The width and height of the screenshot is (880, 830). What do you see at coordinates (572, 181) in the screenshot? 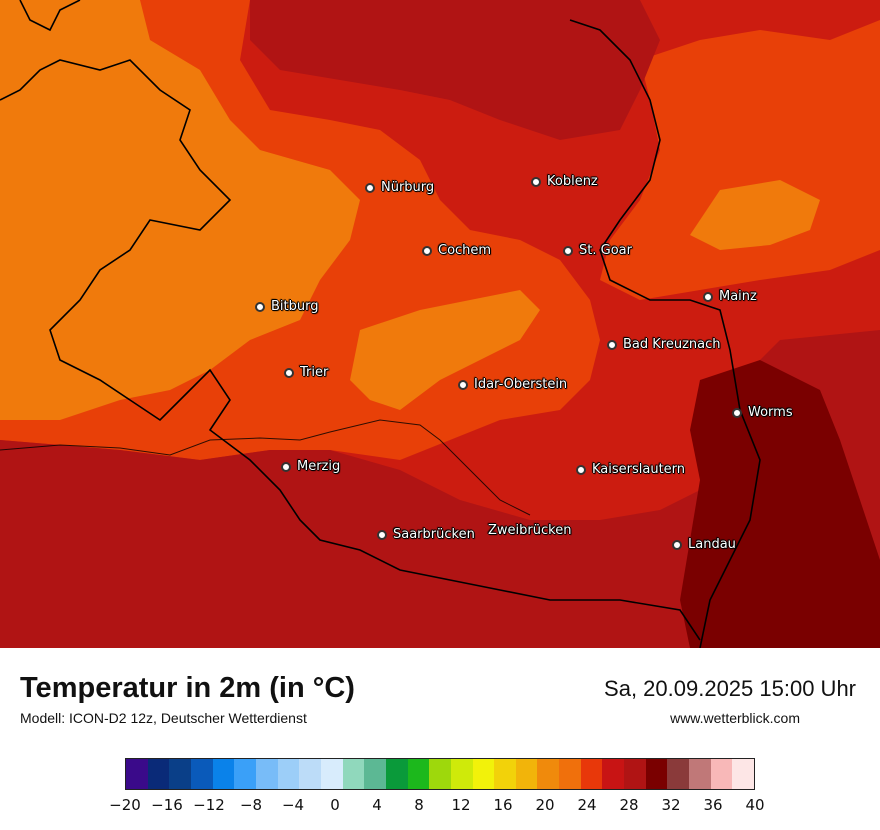
I see `city-label: Koblenz` at bounding box center [572, 181].